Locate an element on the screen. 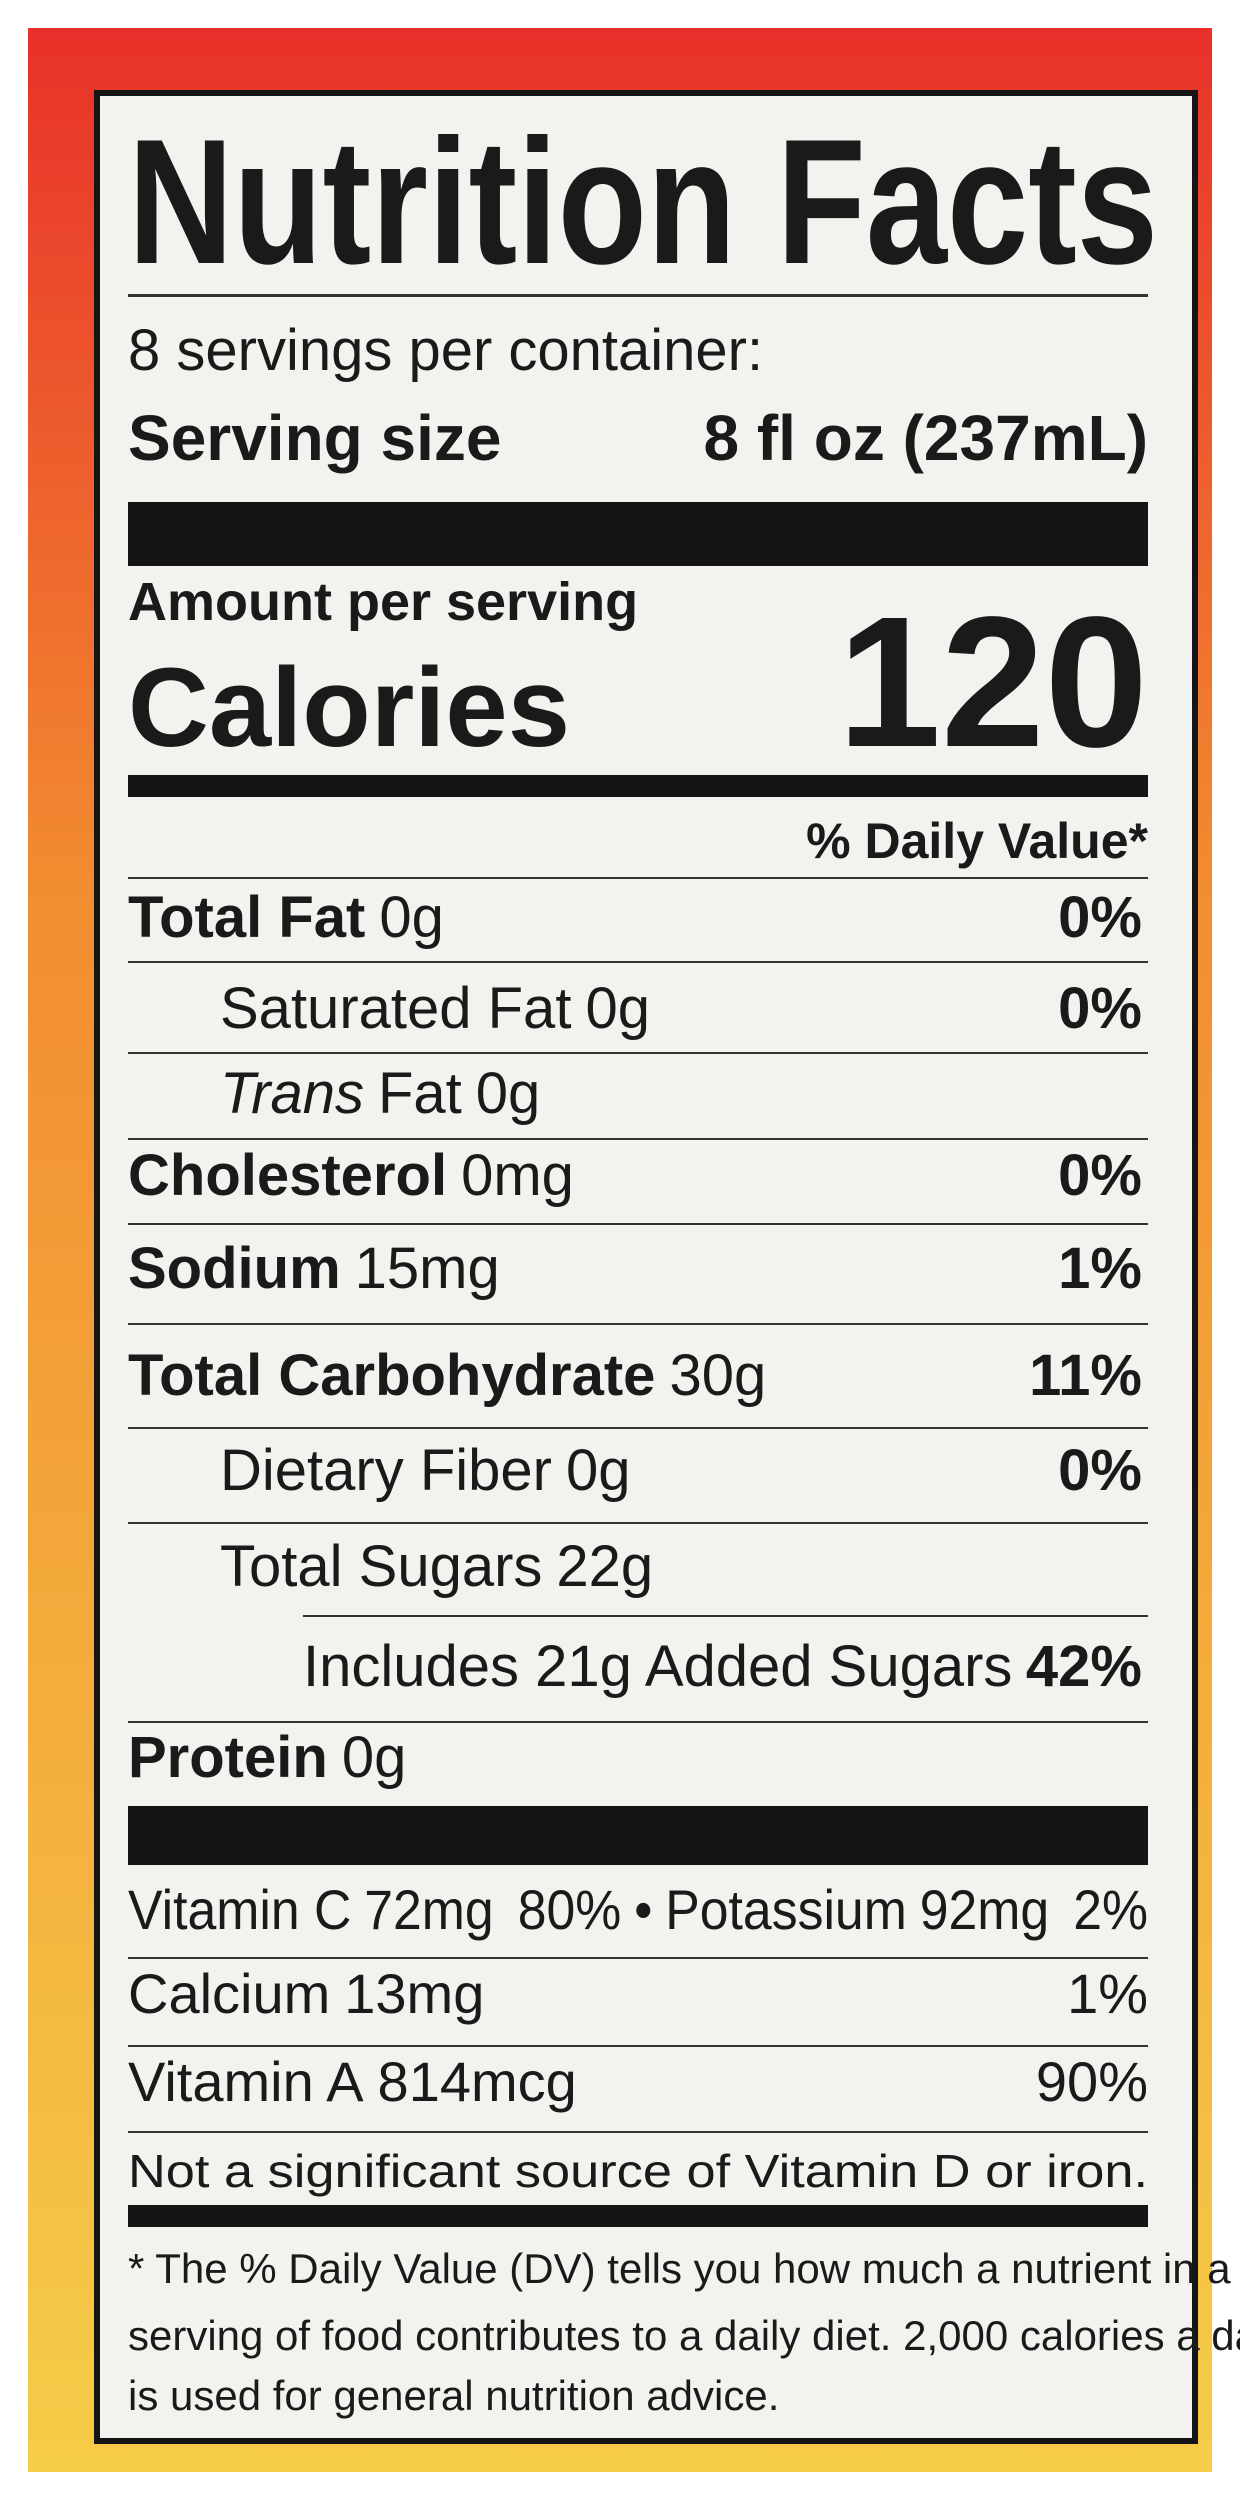  vitamin-dv: 2% is located at coordinates (1110, 1909).